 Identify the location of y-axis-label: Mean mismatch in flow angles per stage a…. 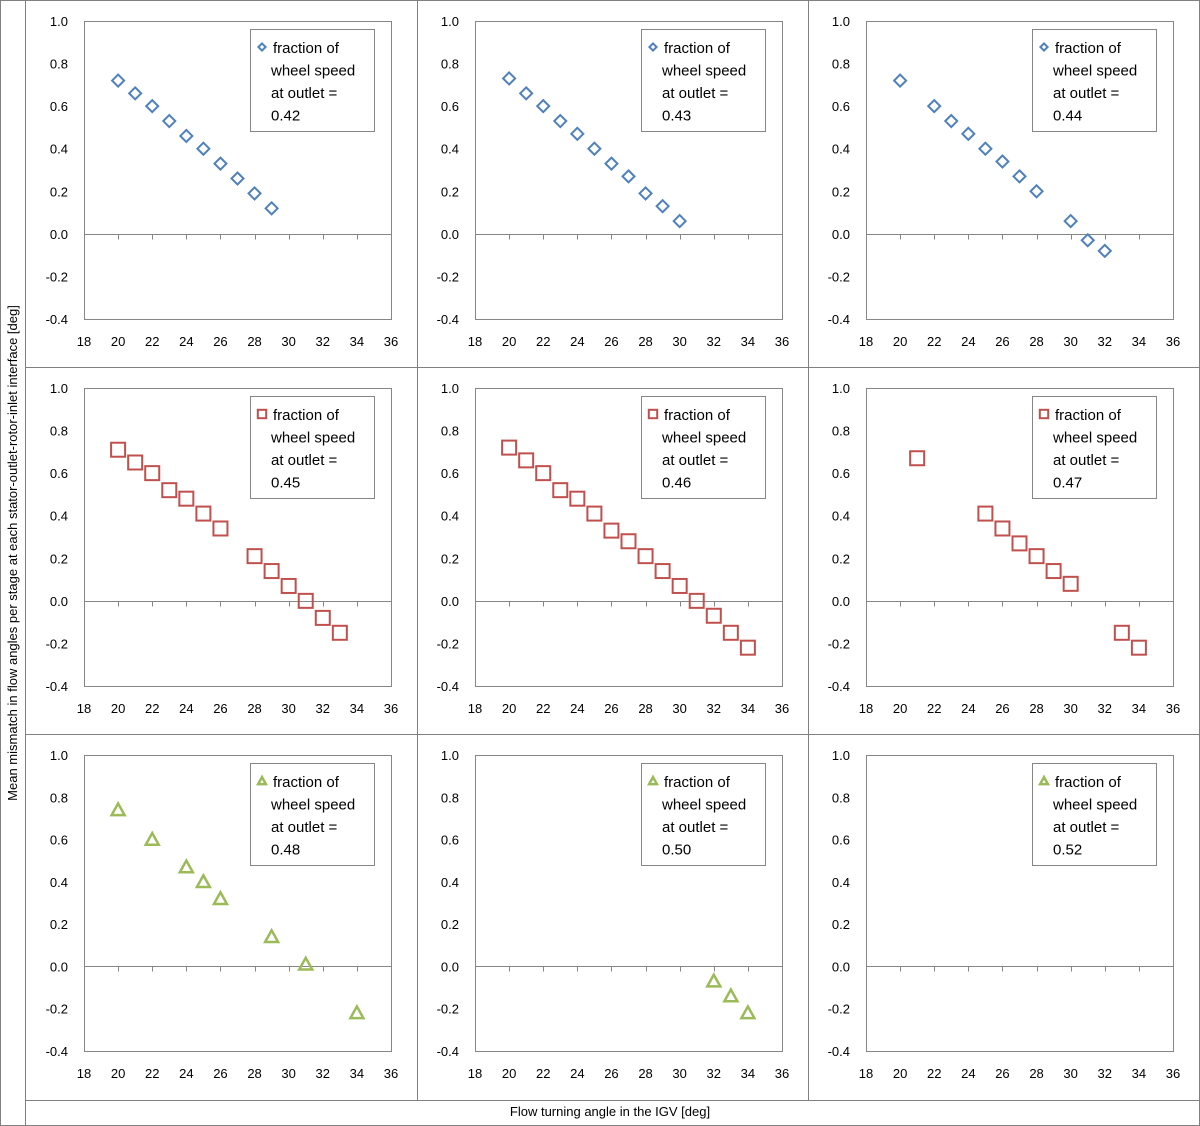
(12, 553).